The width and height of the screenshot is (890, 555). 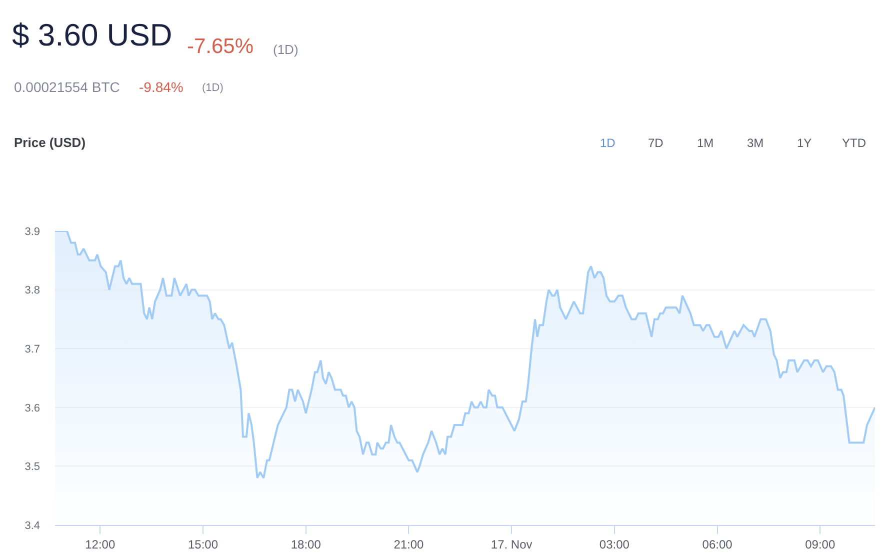 What do you see at coordinates (409, 544) in the screenshot?
I see `x-tick-label: 21:00` at bounding box center [409, 544].